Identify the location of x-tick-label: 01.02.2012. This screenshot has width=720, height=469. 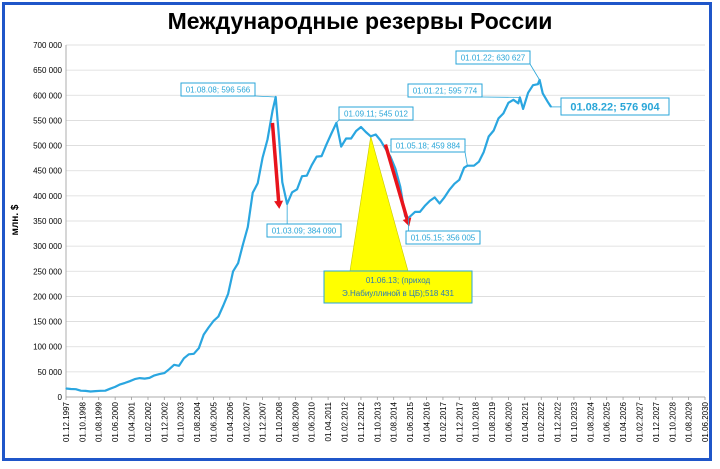
(345, 421).